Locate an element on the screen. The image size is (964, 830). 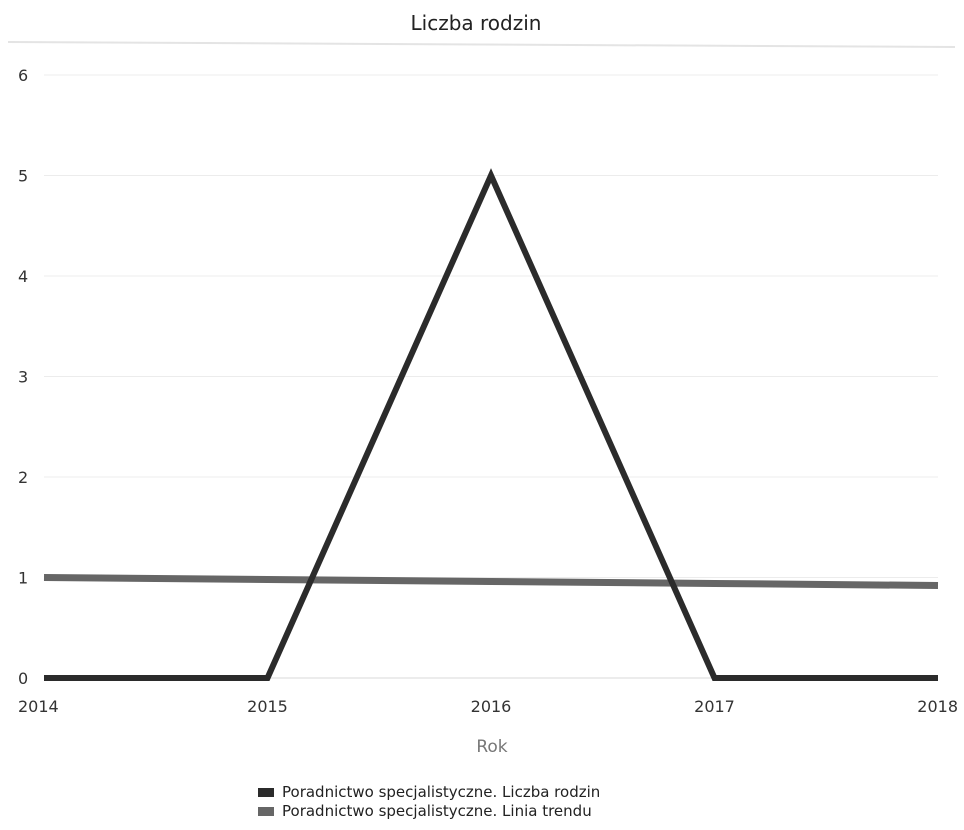
y-tick-label: 3 is located at coordinates (23, 377).